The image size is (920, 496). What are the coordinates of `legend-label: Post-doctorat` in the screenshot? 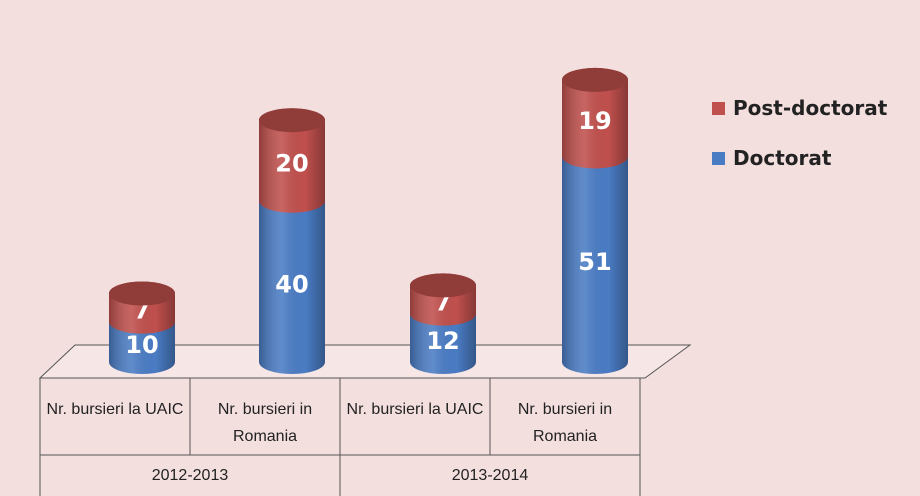 It's located at (810, 108).